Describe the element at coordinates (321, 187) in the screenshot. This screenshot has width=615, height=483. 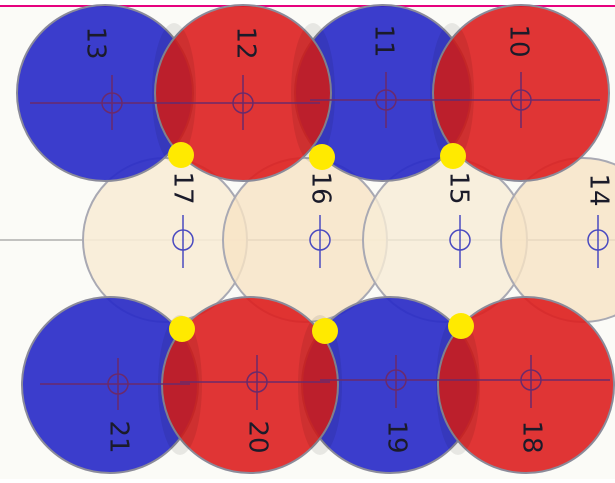
I see `label-16: 16` at that location.